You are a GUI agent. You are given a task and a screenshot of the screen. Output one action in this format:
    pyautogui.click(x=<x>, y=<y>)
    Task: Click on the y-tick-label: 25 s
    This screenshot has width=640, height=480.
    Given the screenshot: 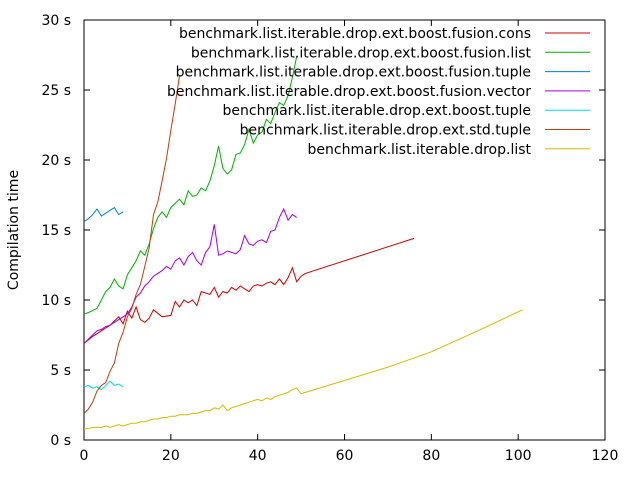 What is the action you would take?
    pyautogui.click(x=56, y=91)
    